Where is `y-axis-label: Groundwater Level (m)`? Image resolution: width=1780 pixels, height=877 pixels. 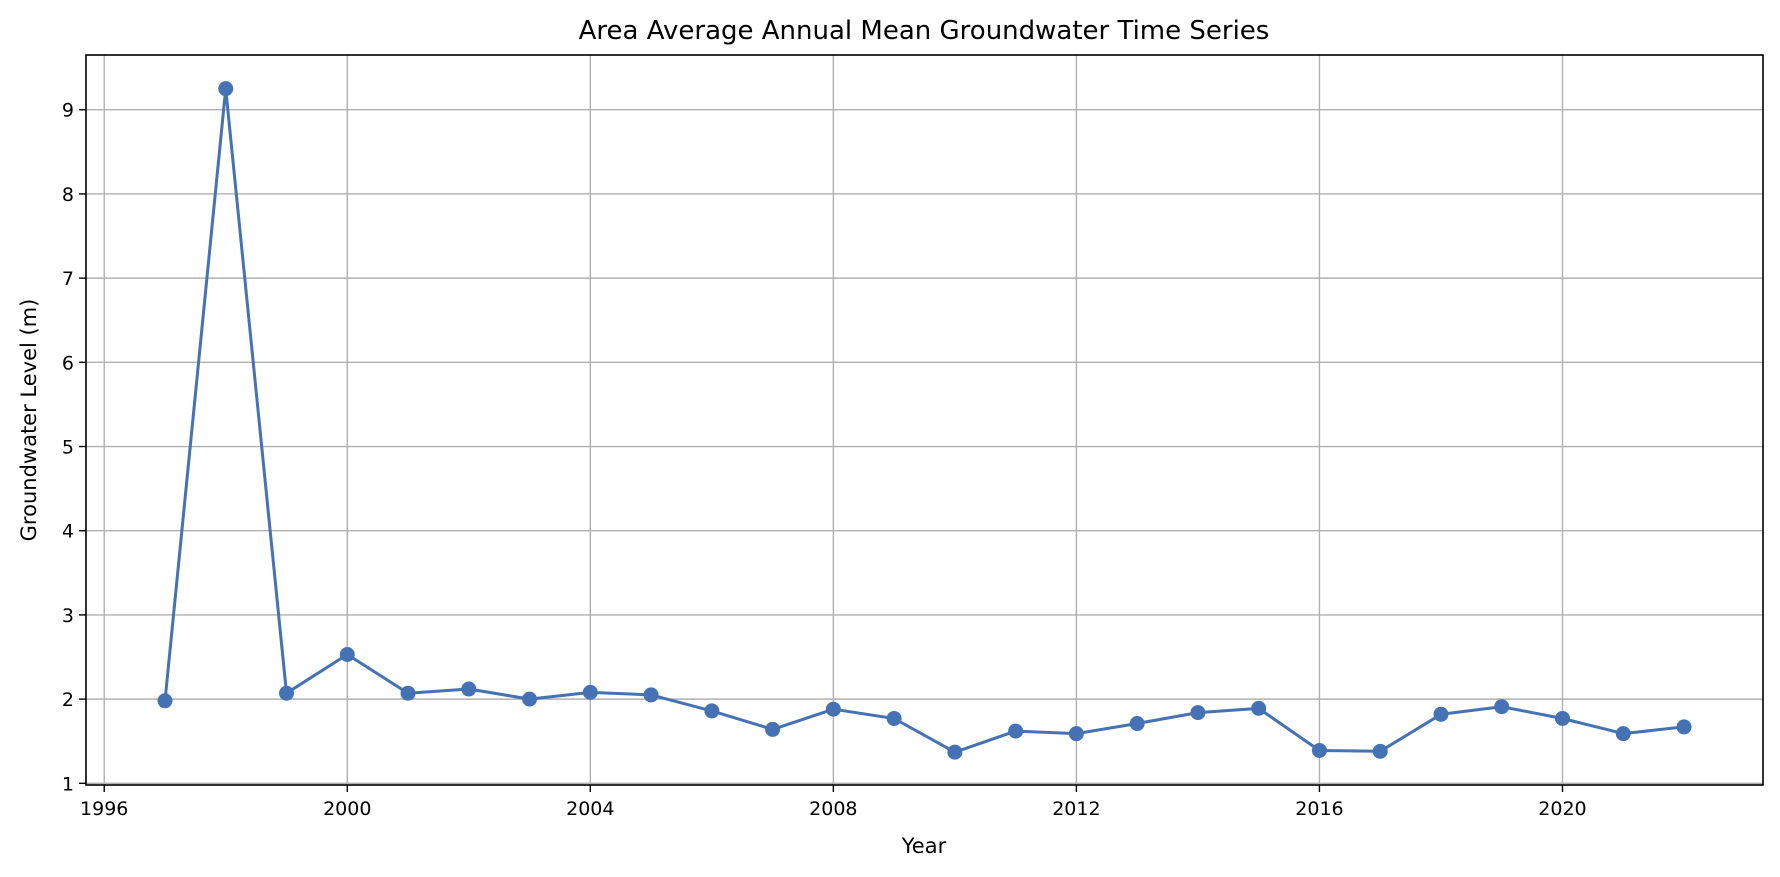 y-axis-label: Groundwater Level (m) is located at coordinates (29, 420).